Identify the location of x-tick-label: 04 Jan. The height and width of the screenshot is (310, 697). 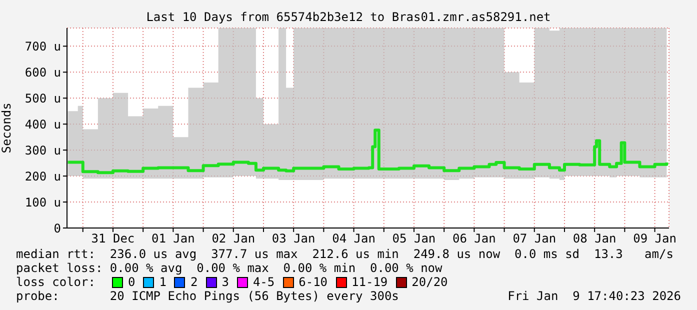
(354, 239).